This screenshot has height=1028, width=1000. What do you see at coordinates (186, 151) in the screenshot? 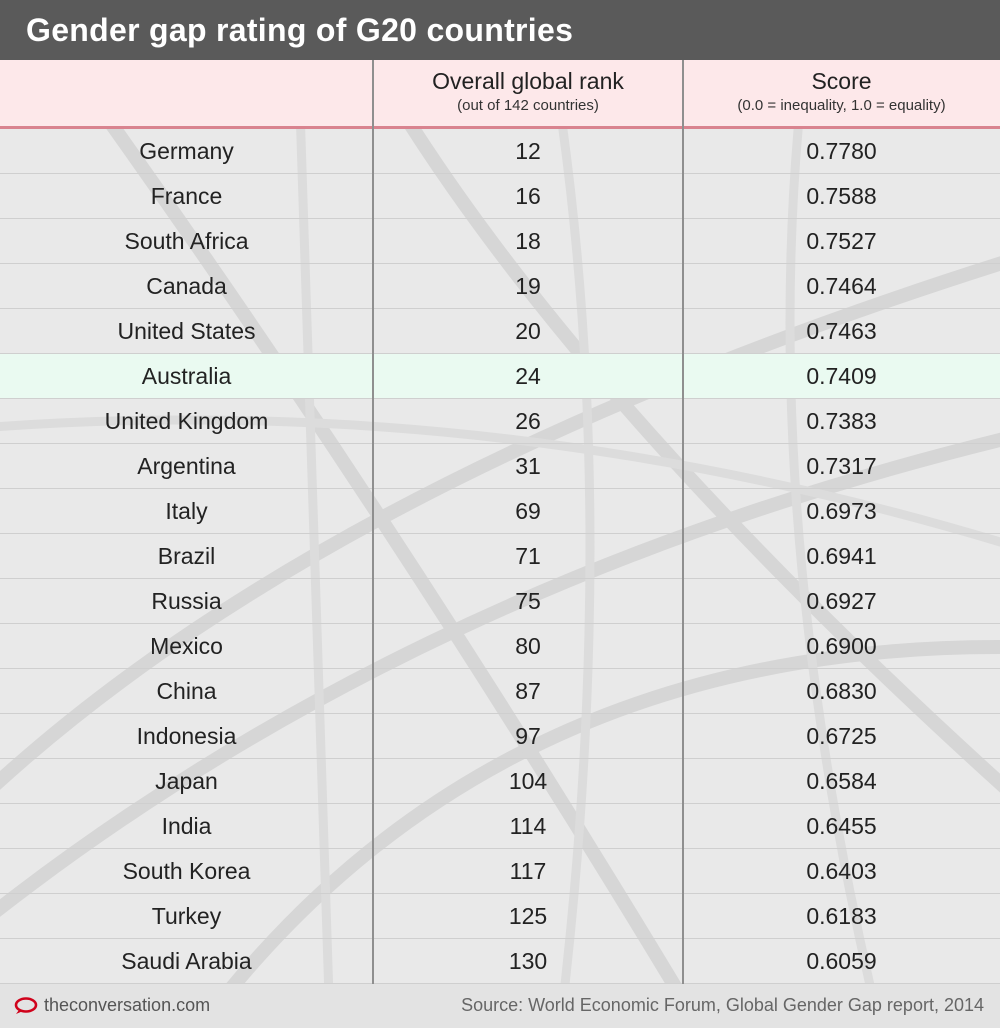
I see `country-cell: Germany` at bounding box center [186, 151].